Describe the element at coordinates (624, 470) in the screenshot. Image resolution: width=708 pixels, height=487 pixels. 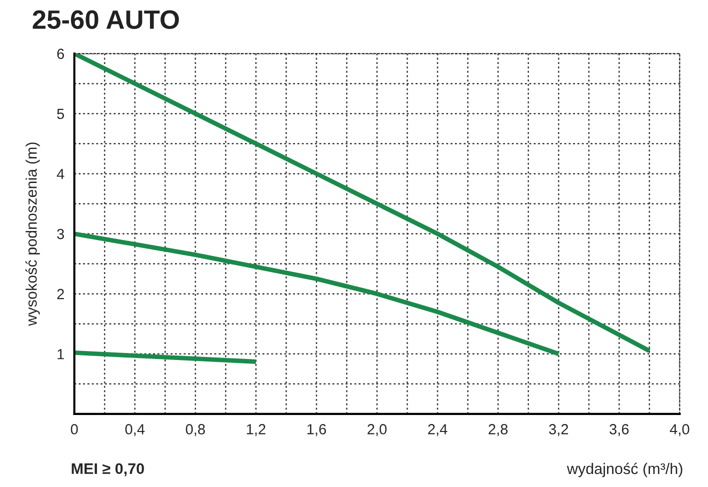
I see `x-axis-title: wydajność (m³/h)` at that location.